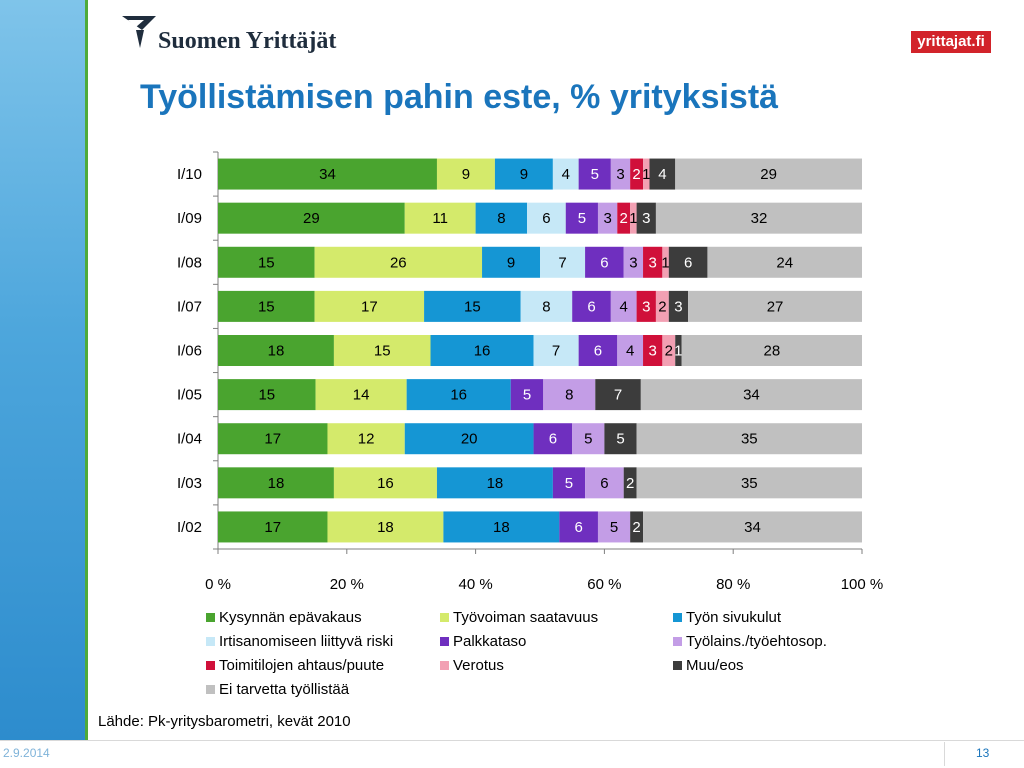  What do you see at coordinates (272, 439) in the screenshot?
I see `data-label: 17` at bounding box center [272, 439].